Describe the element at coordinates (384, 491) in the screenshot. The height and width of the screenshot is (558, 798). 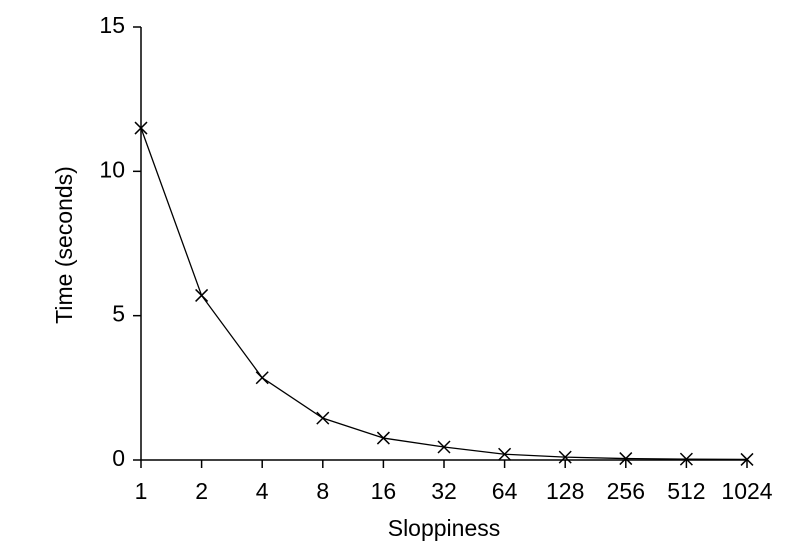
I see `x-tick-label: 16` at that location.